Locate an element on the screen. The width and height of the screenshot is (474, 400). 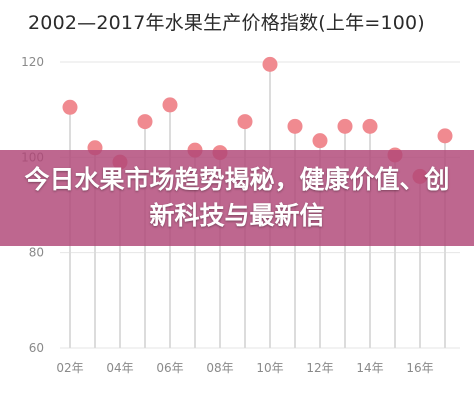
x-tick-label: 06年 is located at coordinates (169, 368).